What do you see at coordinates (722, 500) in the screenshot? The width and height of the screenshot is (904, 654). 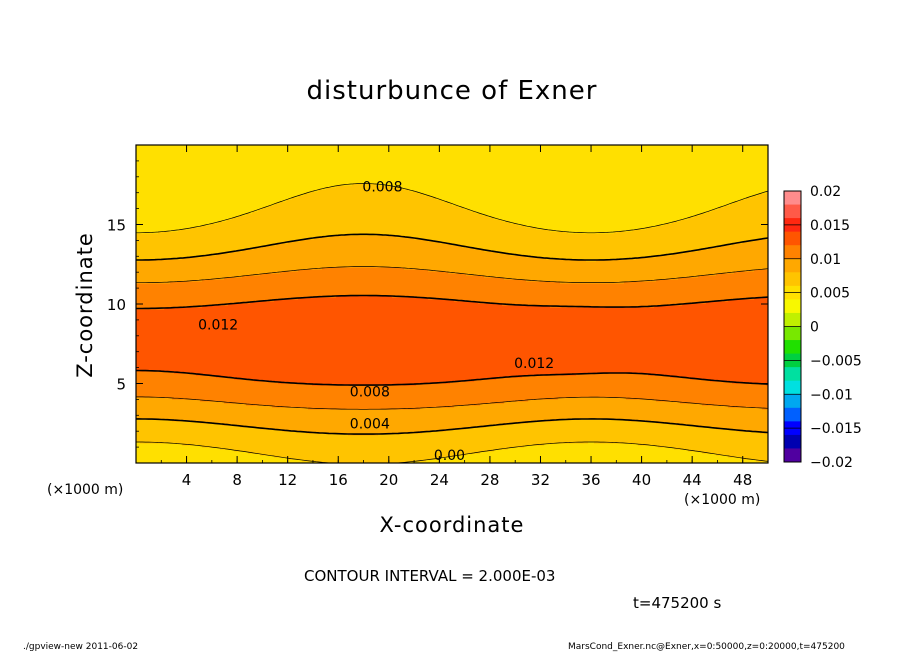 I see `x-axis-unit: (×1000 m)` at bounding box center [722, 500].